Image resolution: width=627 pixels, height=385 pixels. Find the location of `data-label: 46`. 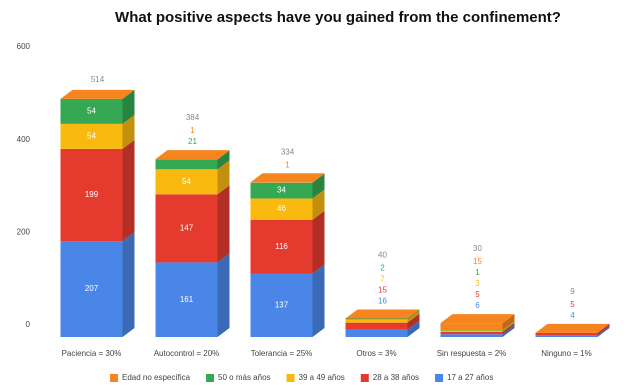

data-label: 46 is located at coordinates (281, 208).